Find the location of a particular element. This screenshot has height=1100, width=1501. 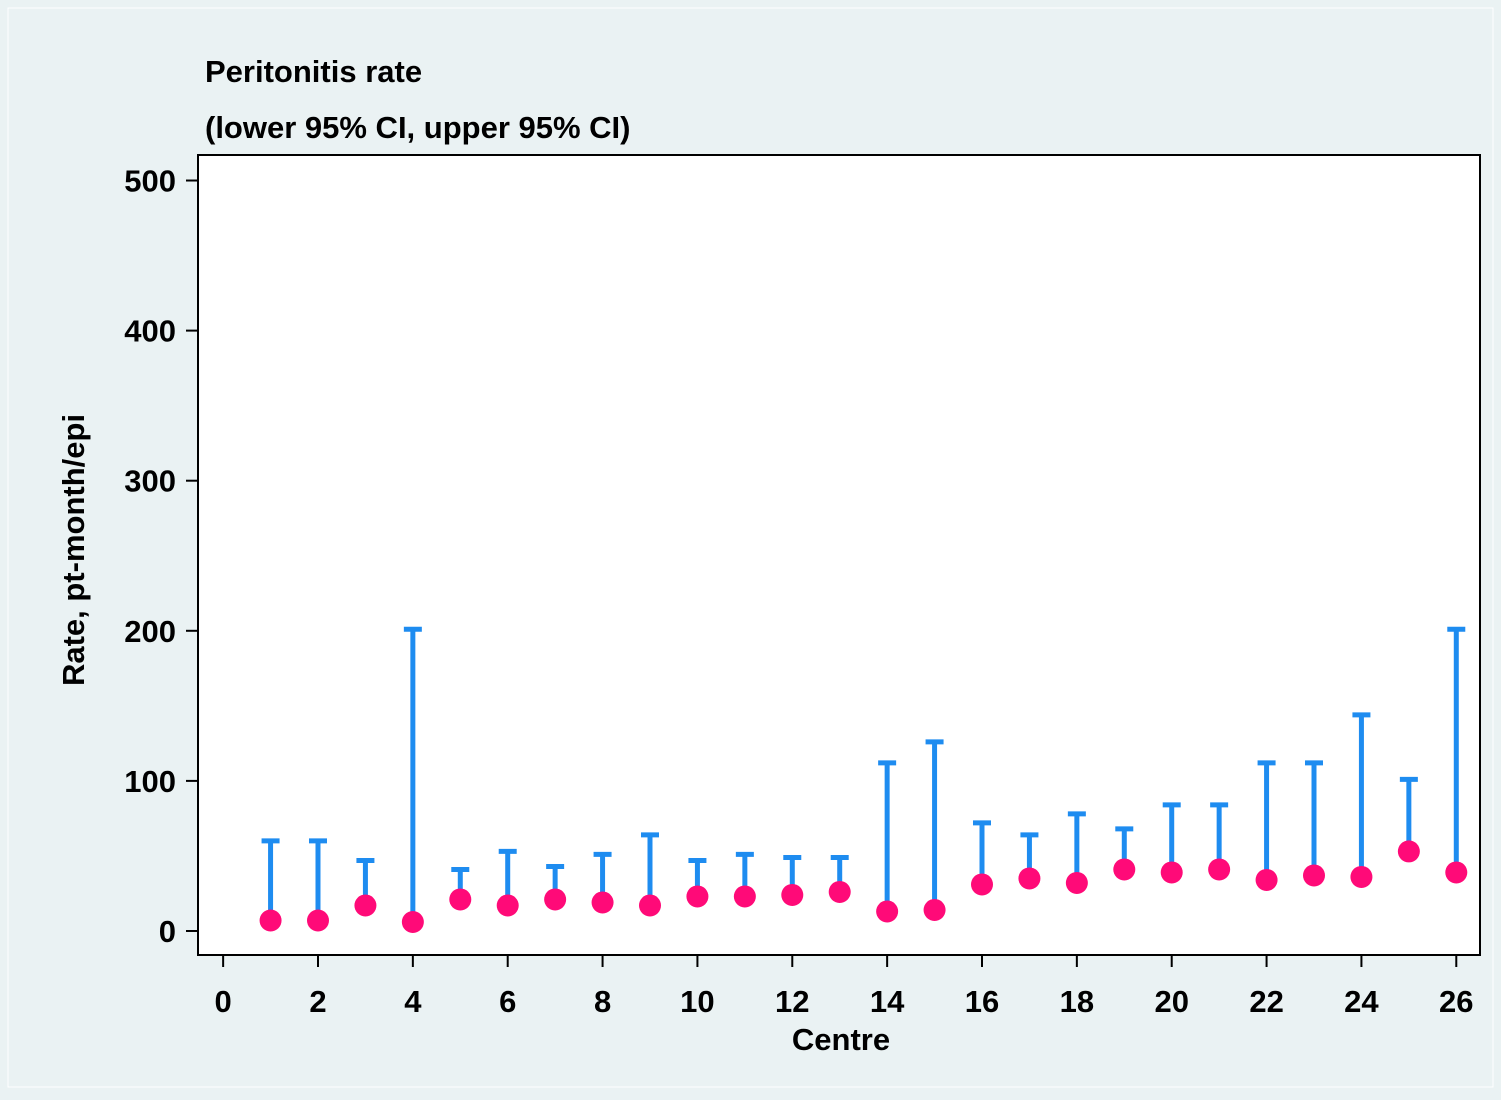

x-tick-label: 20 is located at coordinates (1171, 1001).